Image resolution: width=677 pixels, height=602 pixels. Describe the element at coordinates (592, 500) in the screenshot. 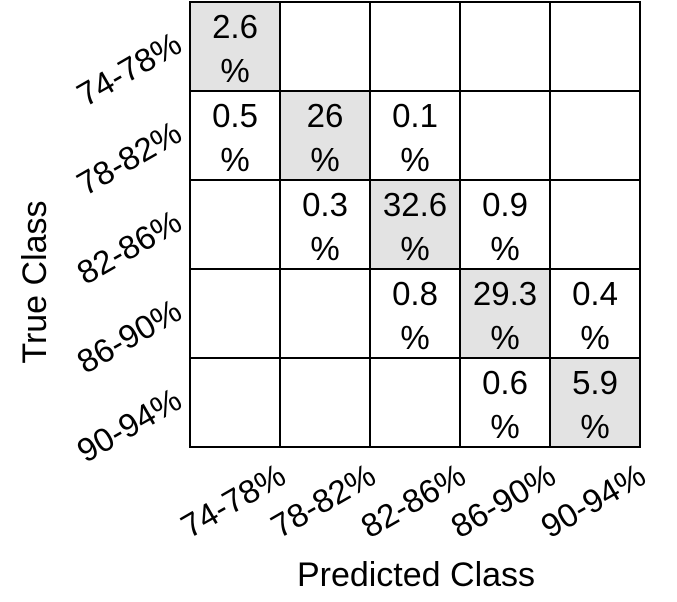

I see `x-tick-label: 90-94%` at that location.